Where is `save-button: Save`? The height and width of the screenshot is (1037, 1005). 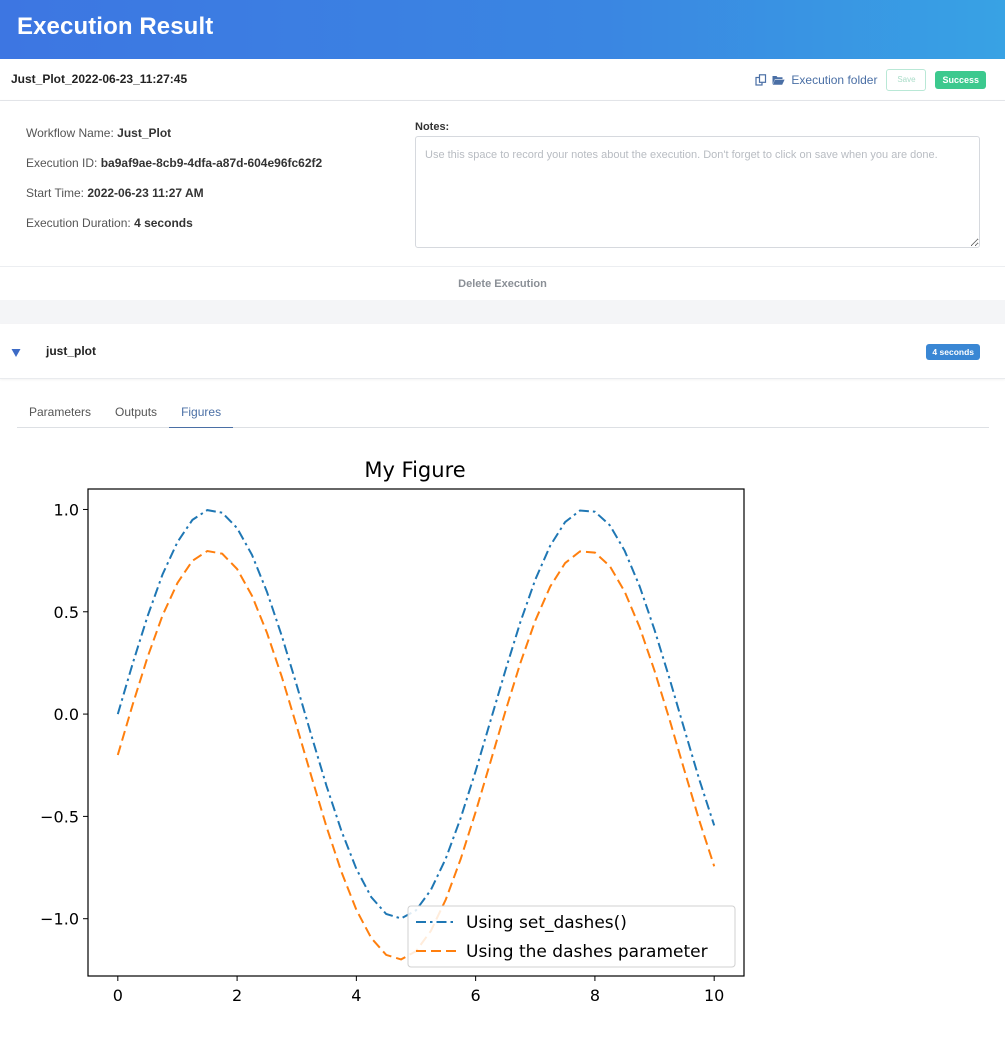 save-button: Save is located at coordinates (906, 79).